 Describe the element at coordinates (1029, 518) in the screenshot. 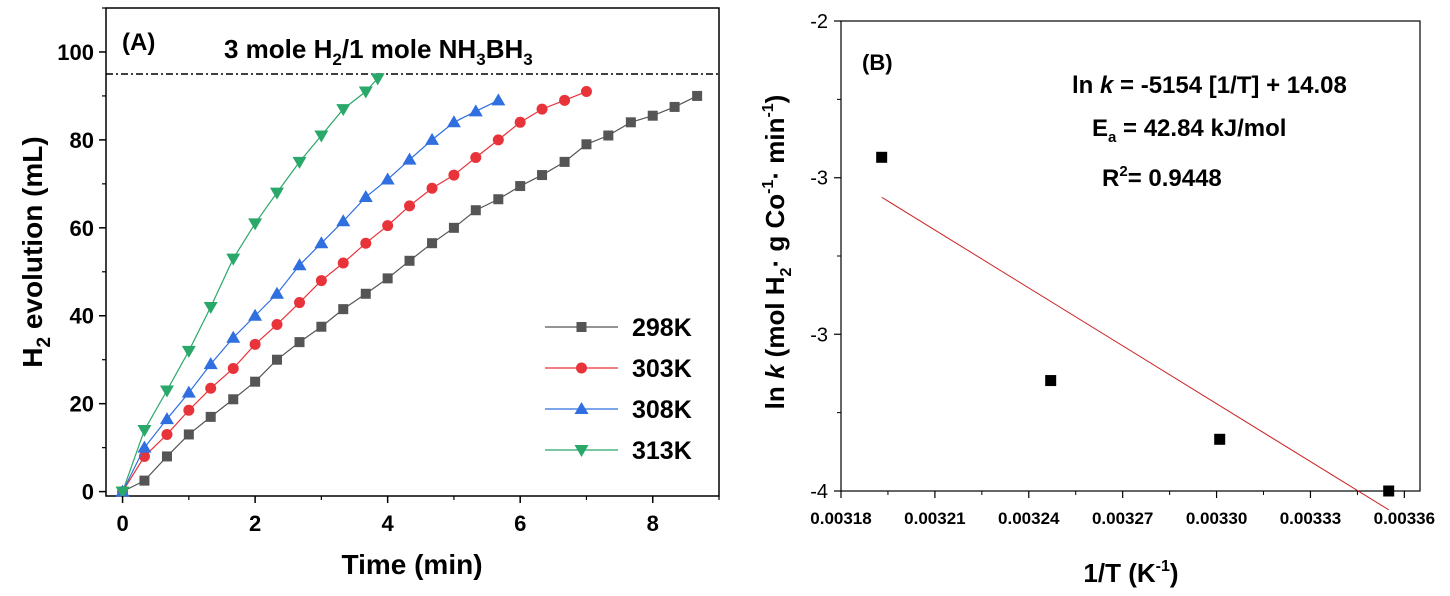

I see `x-tick-label: 0.00324` at that location.